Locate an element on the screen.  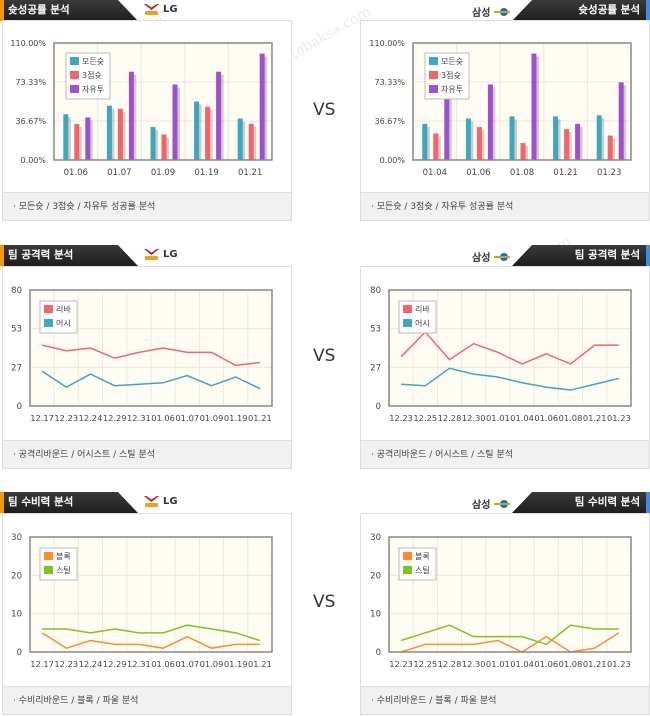
section-header-attack-right: 팀 공격력 분석 is located at coordinates (581, 255).